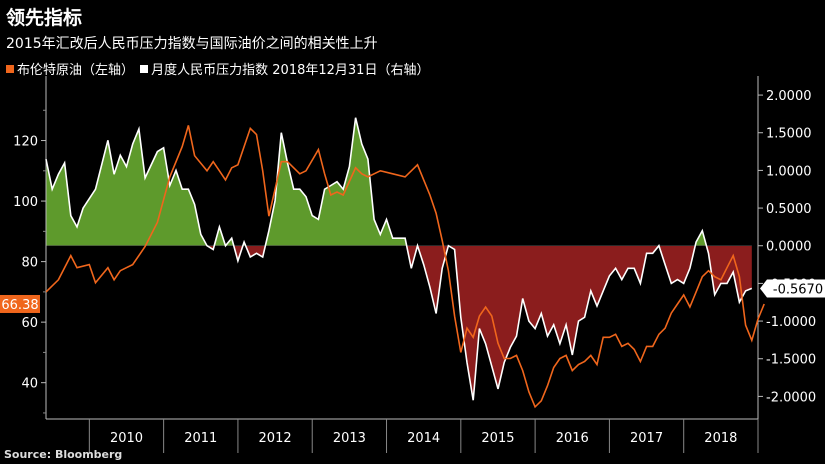 The width and height of the screenshot is (825, 464). What do you see at coordinates (29, 323) in the screenshot?
I see `left-tick-label: 60` at bounding box center [29, 323].